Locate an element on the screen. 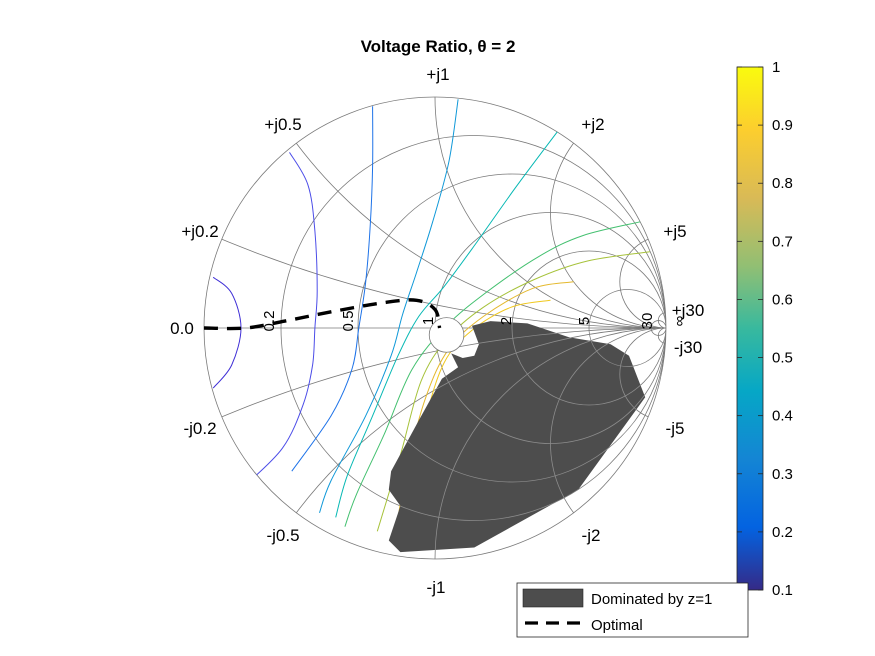 This screenshot has width=875, height=656. reactance-label-negative: -j0.5 is located at coordinates (282, 535).